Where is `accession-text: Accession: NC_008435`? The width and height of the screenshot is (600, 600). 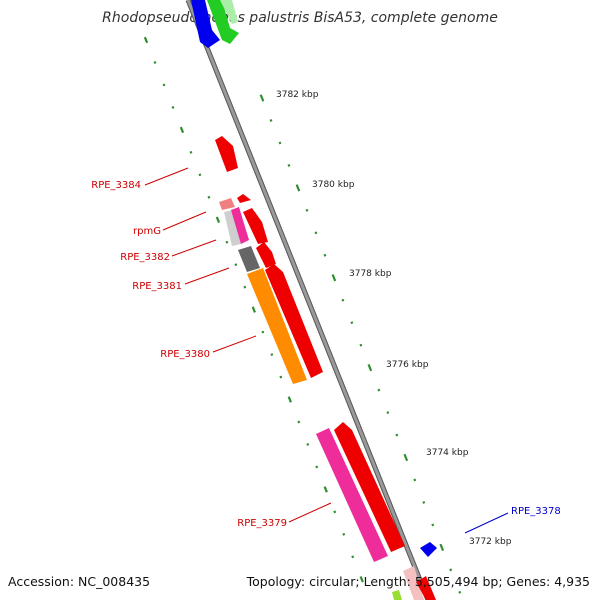
accession-text: Accession: NC_008435 is located at coordinates (79, 581).